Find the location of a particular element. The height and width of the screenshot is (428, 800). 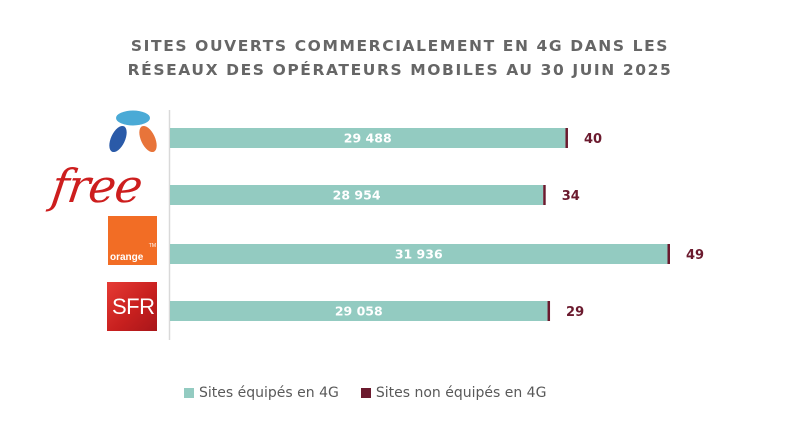

legend-item-equipped: Sites équipés en 4G is located at coordinates (261, 393).